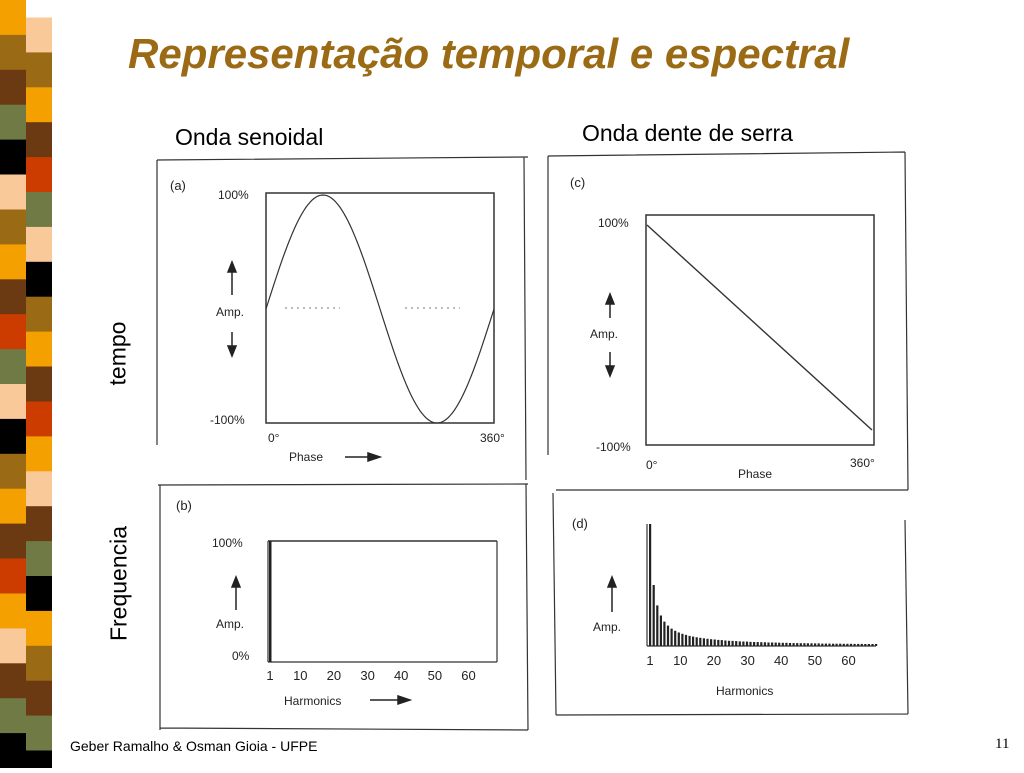 The height and width of the screenshot is (773, 1024). Describe the element at coordinates (763, 585) in the screenshot. I see `bars-d` at that location.